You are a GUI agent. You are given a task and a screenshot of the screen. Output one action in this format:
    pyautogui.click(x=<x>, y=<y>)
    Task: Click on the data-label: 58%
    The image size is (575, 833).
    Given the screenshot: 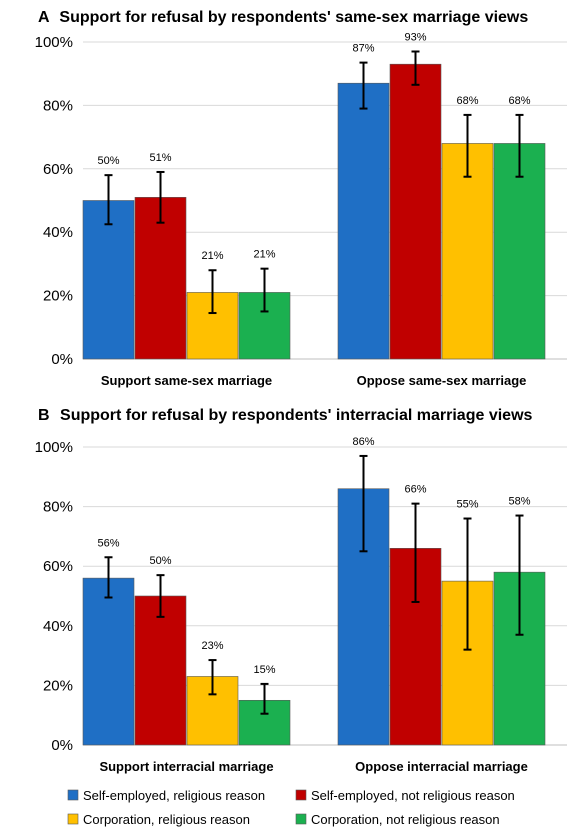 What is the action you would take?
    pyautogui.click(x=519, y=502)
    